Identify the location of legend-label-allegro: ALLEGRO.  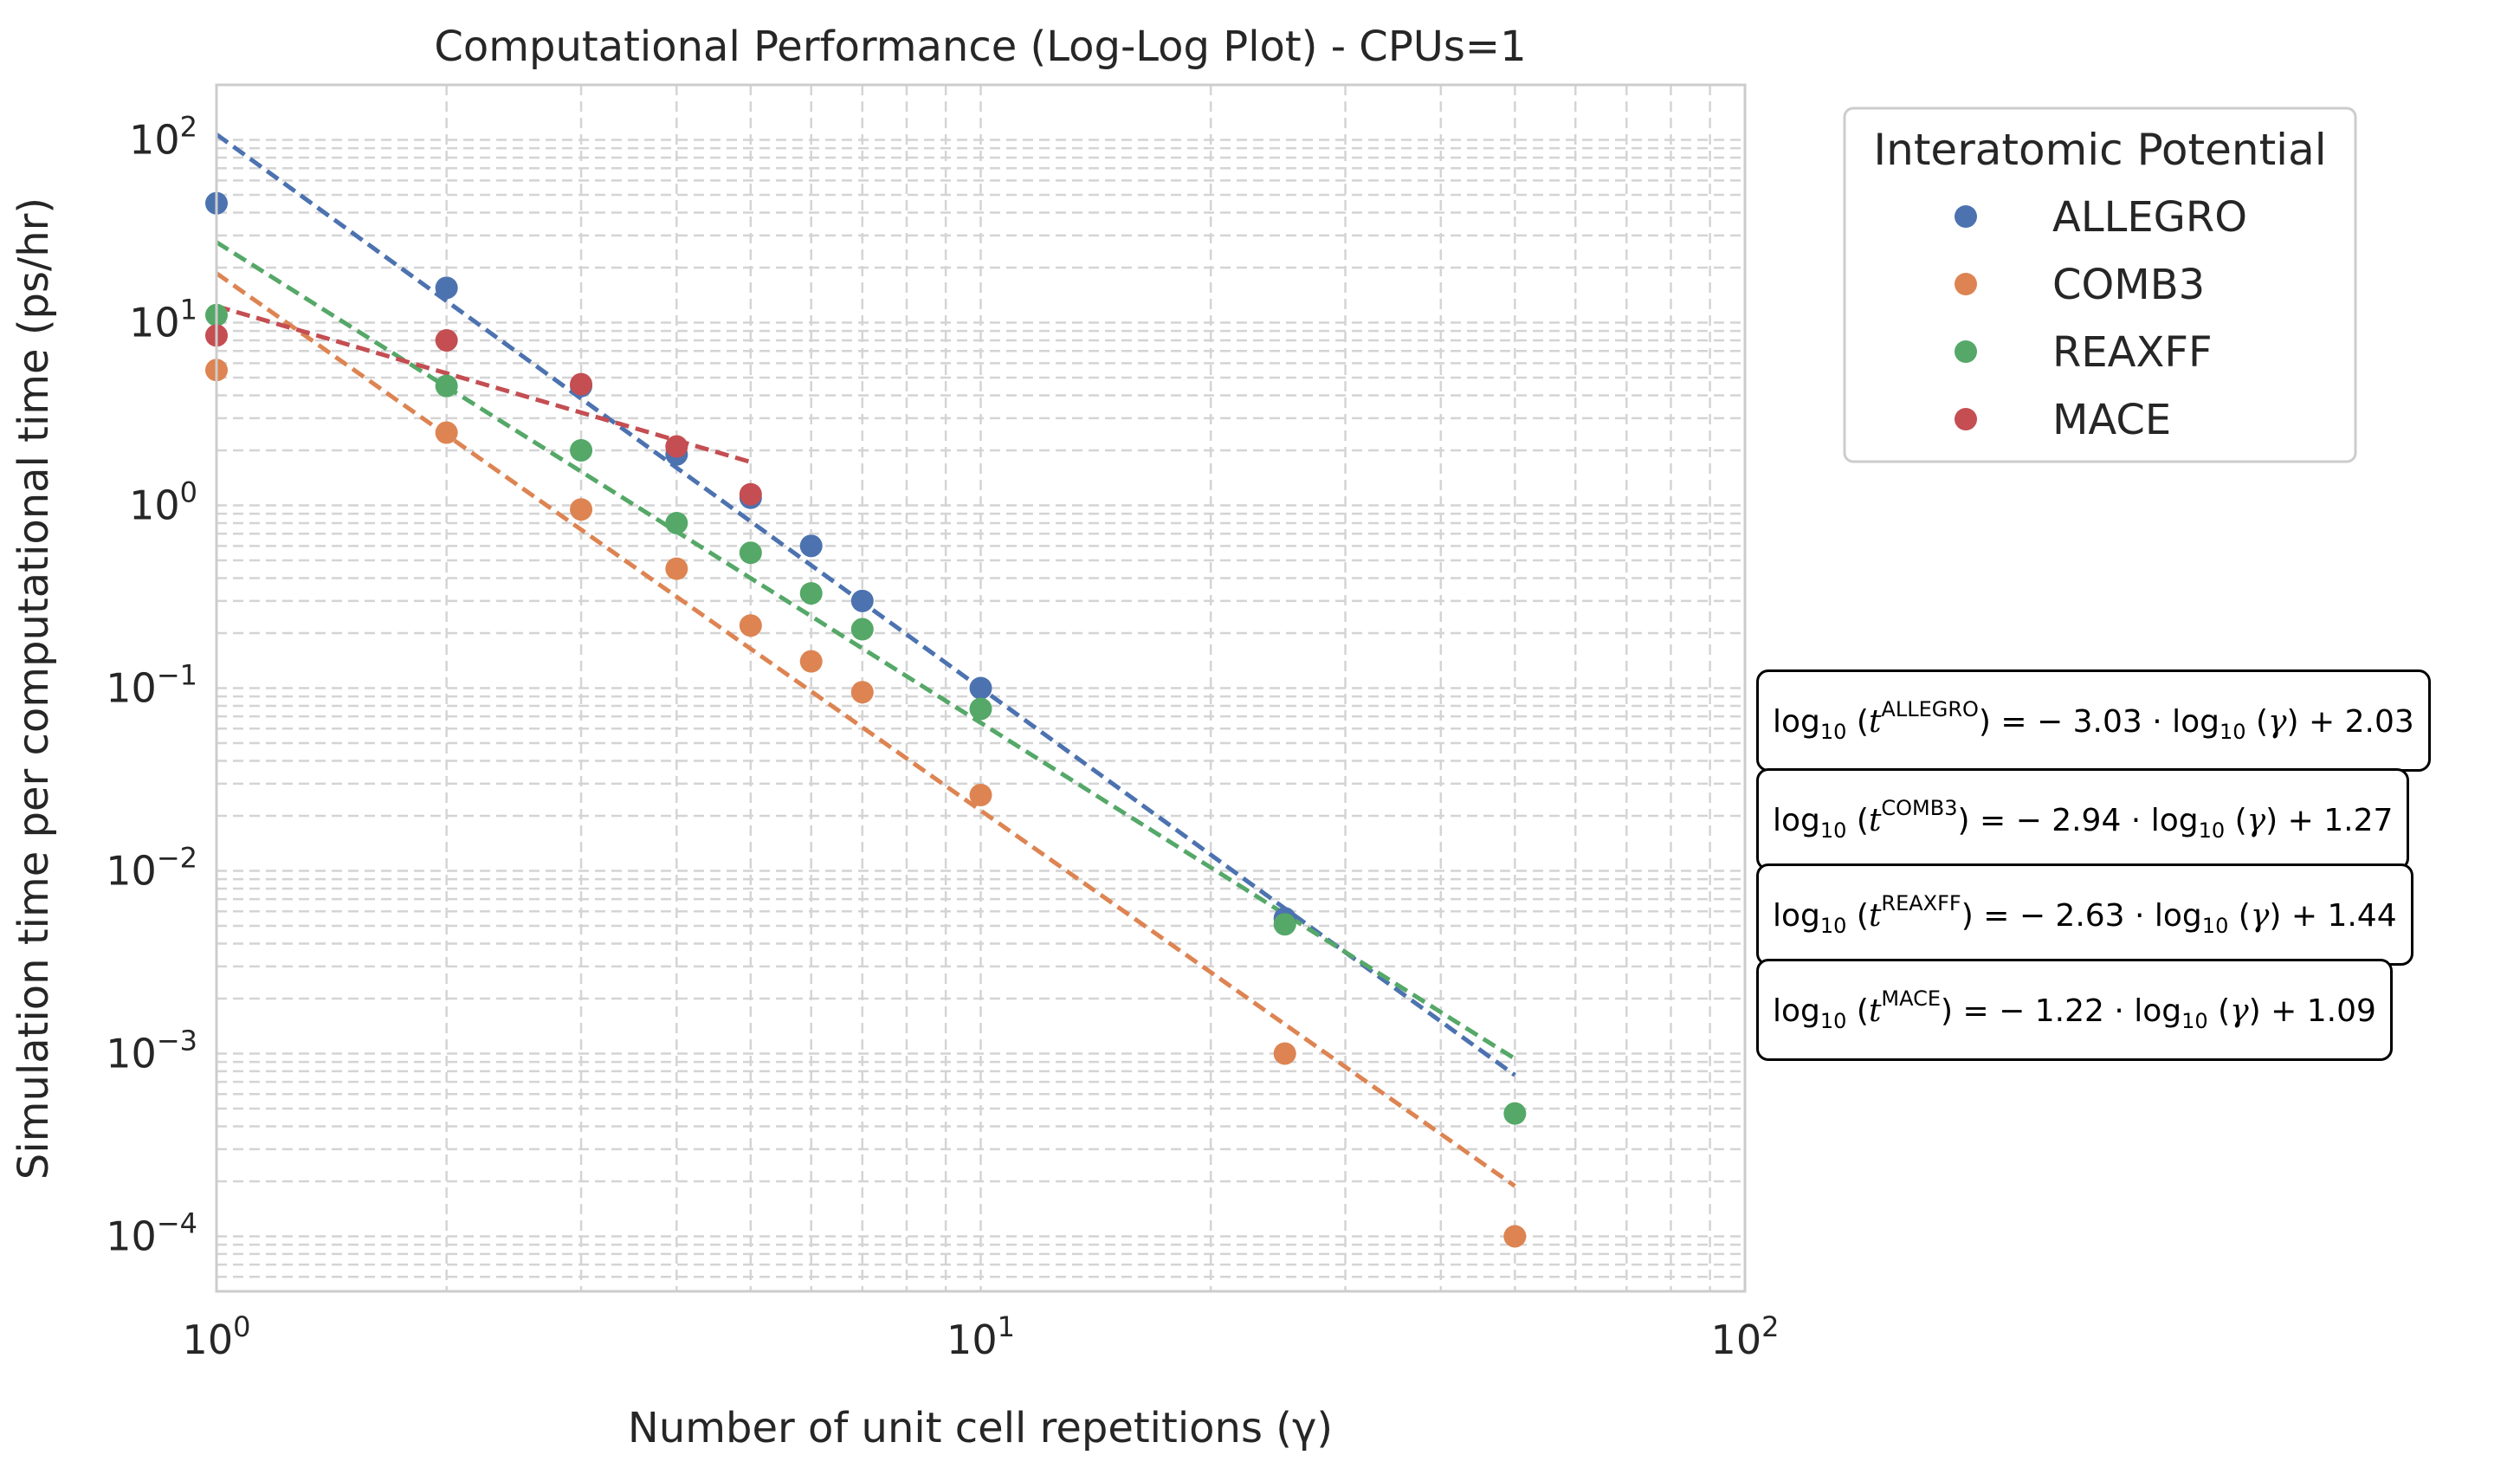
(2149, 217).